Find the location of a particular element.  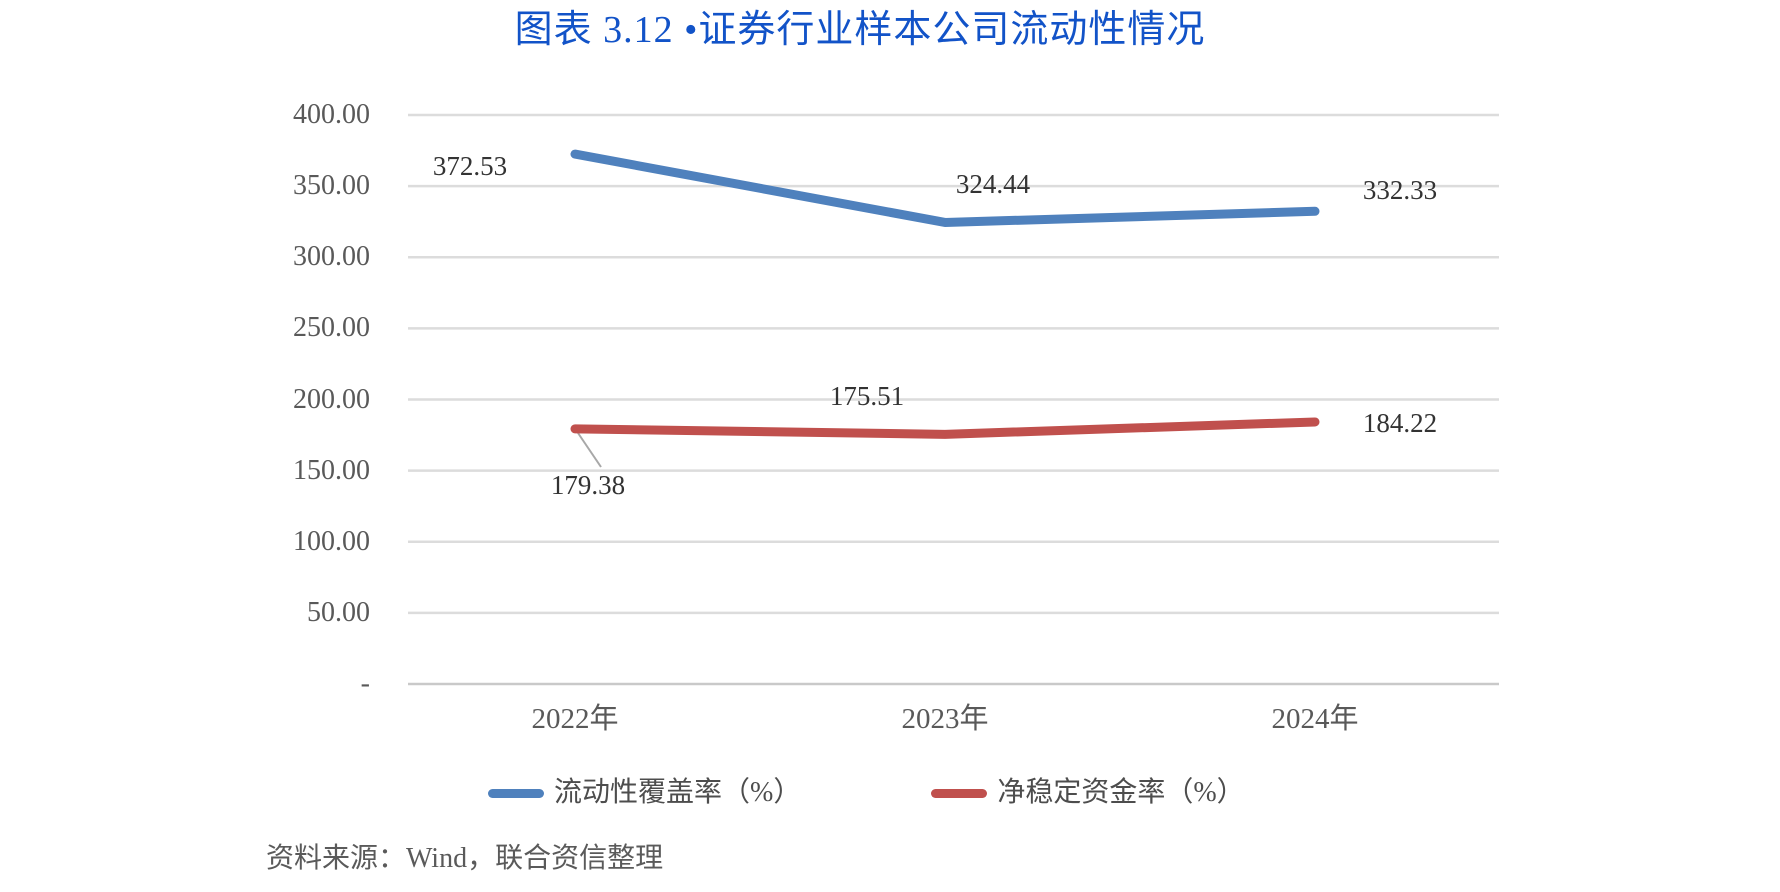

data-label: 372.53 is located at coordinates (470, 166).